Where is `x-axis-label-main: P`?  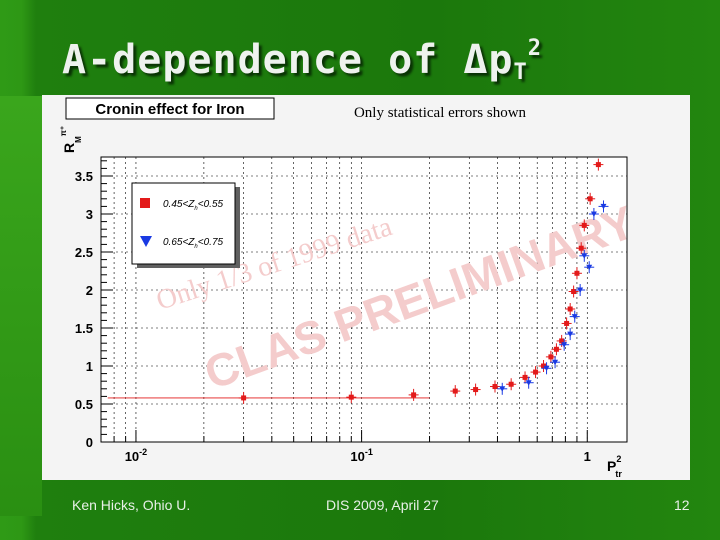 x-axis-label-main: P is located at coordinates (611, 466).